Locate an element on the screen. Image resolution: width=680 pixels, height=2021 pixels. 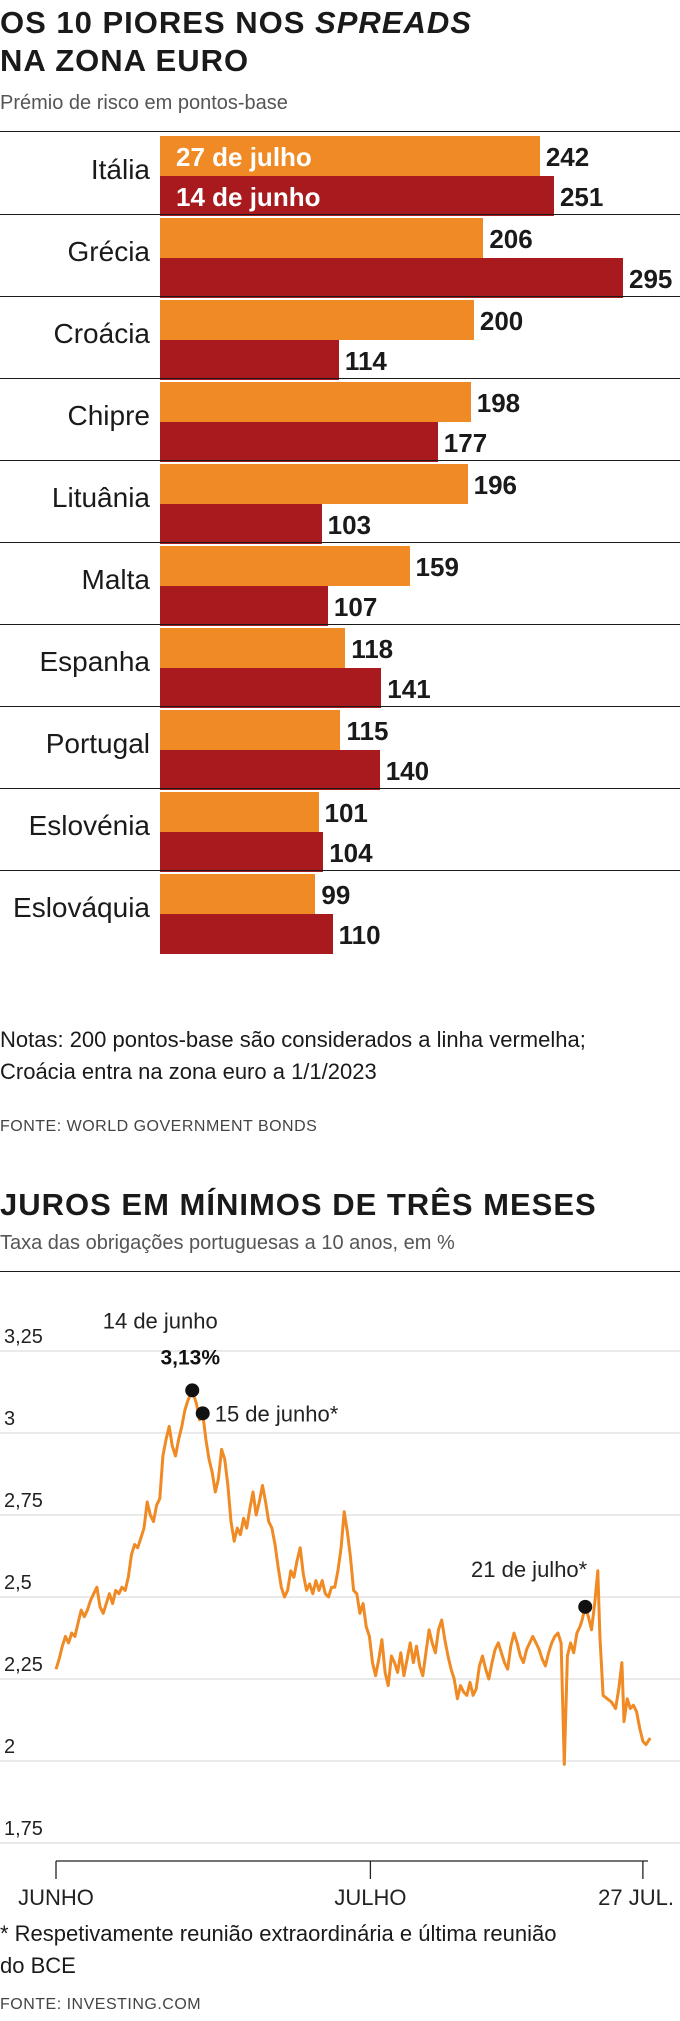
bar-value-label: 118 is located at coordinates (372, 649).